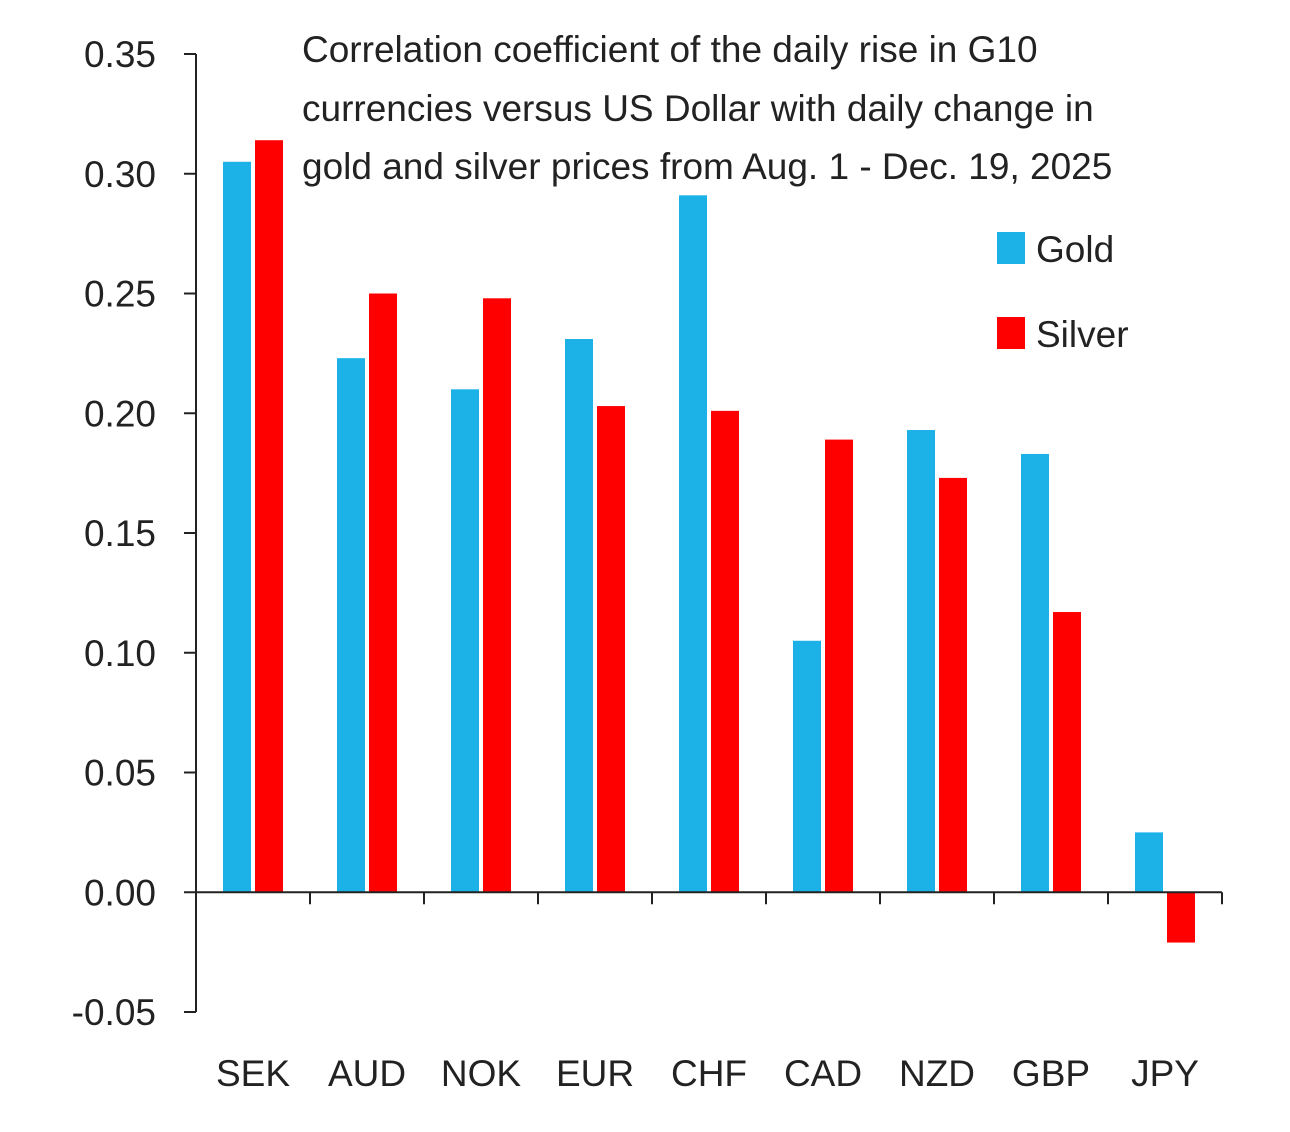 This screenshot has width=1290, height=1132. I want to click on y-axis: 0.35 0.30 0.25 0.20 0.15 0.10 0.05 0.00 -0.05, so click(134, 533).